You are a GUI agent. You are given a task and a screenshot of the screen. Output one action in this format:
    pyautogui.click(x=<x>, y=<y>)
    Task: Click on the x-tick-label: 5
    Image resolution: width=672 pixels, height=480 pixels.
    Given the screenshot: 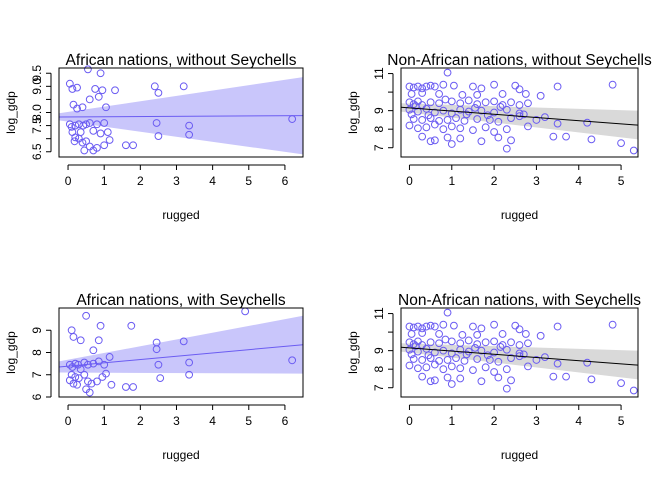 What is the action you would take?
    pyautogui.click(x=621, y=421)
    